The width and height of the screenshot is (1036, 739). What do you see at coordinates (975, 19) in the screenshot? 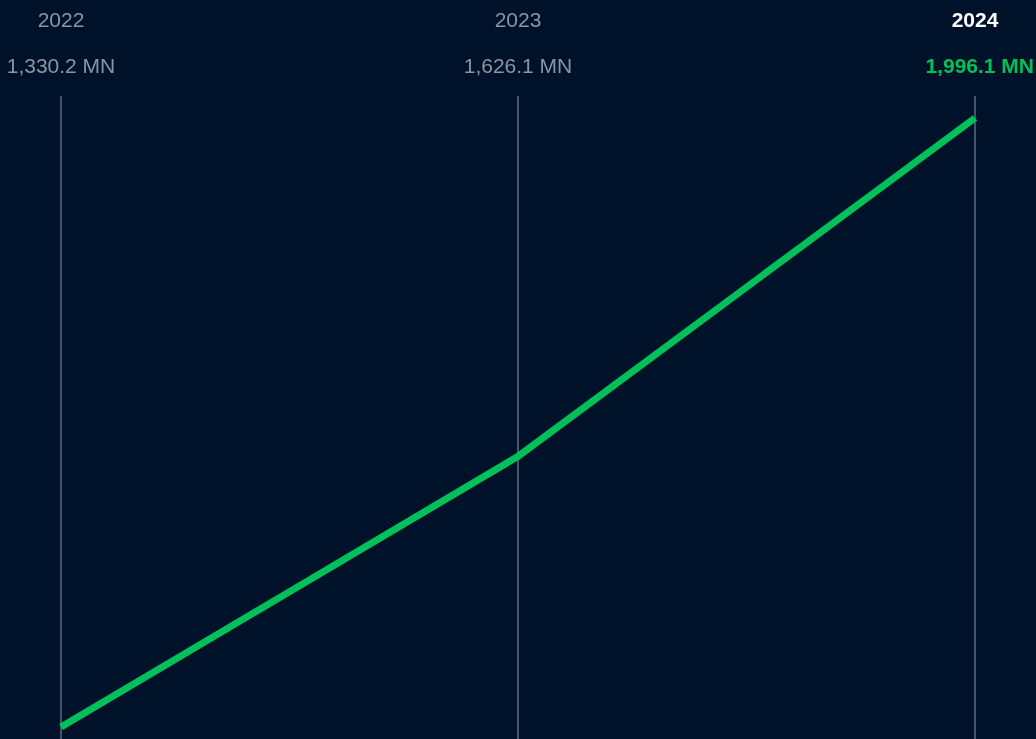
I see `x-tick-label: 2024` at bounding box center [975, 19].